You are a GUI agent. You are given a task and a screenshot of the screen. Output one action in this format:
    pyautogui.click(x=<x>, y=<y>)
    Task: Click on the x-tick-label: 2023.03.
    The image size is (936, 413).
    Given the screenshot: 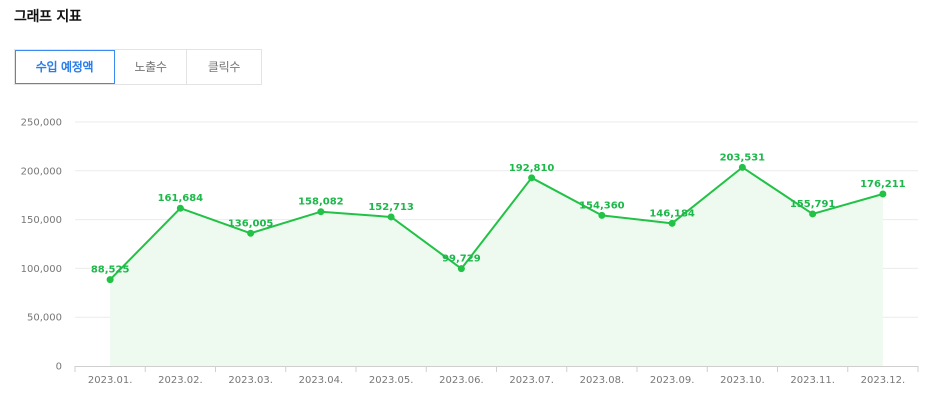 What is the action you would take?
    pyautogui.click(x=250, y=380)
    